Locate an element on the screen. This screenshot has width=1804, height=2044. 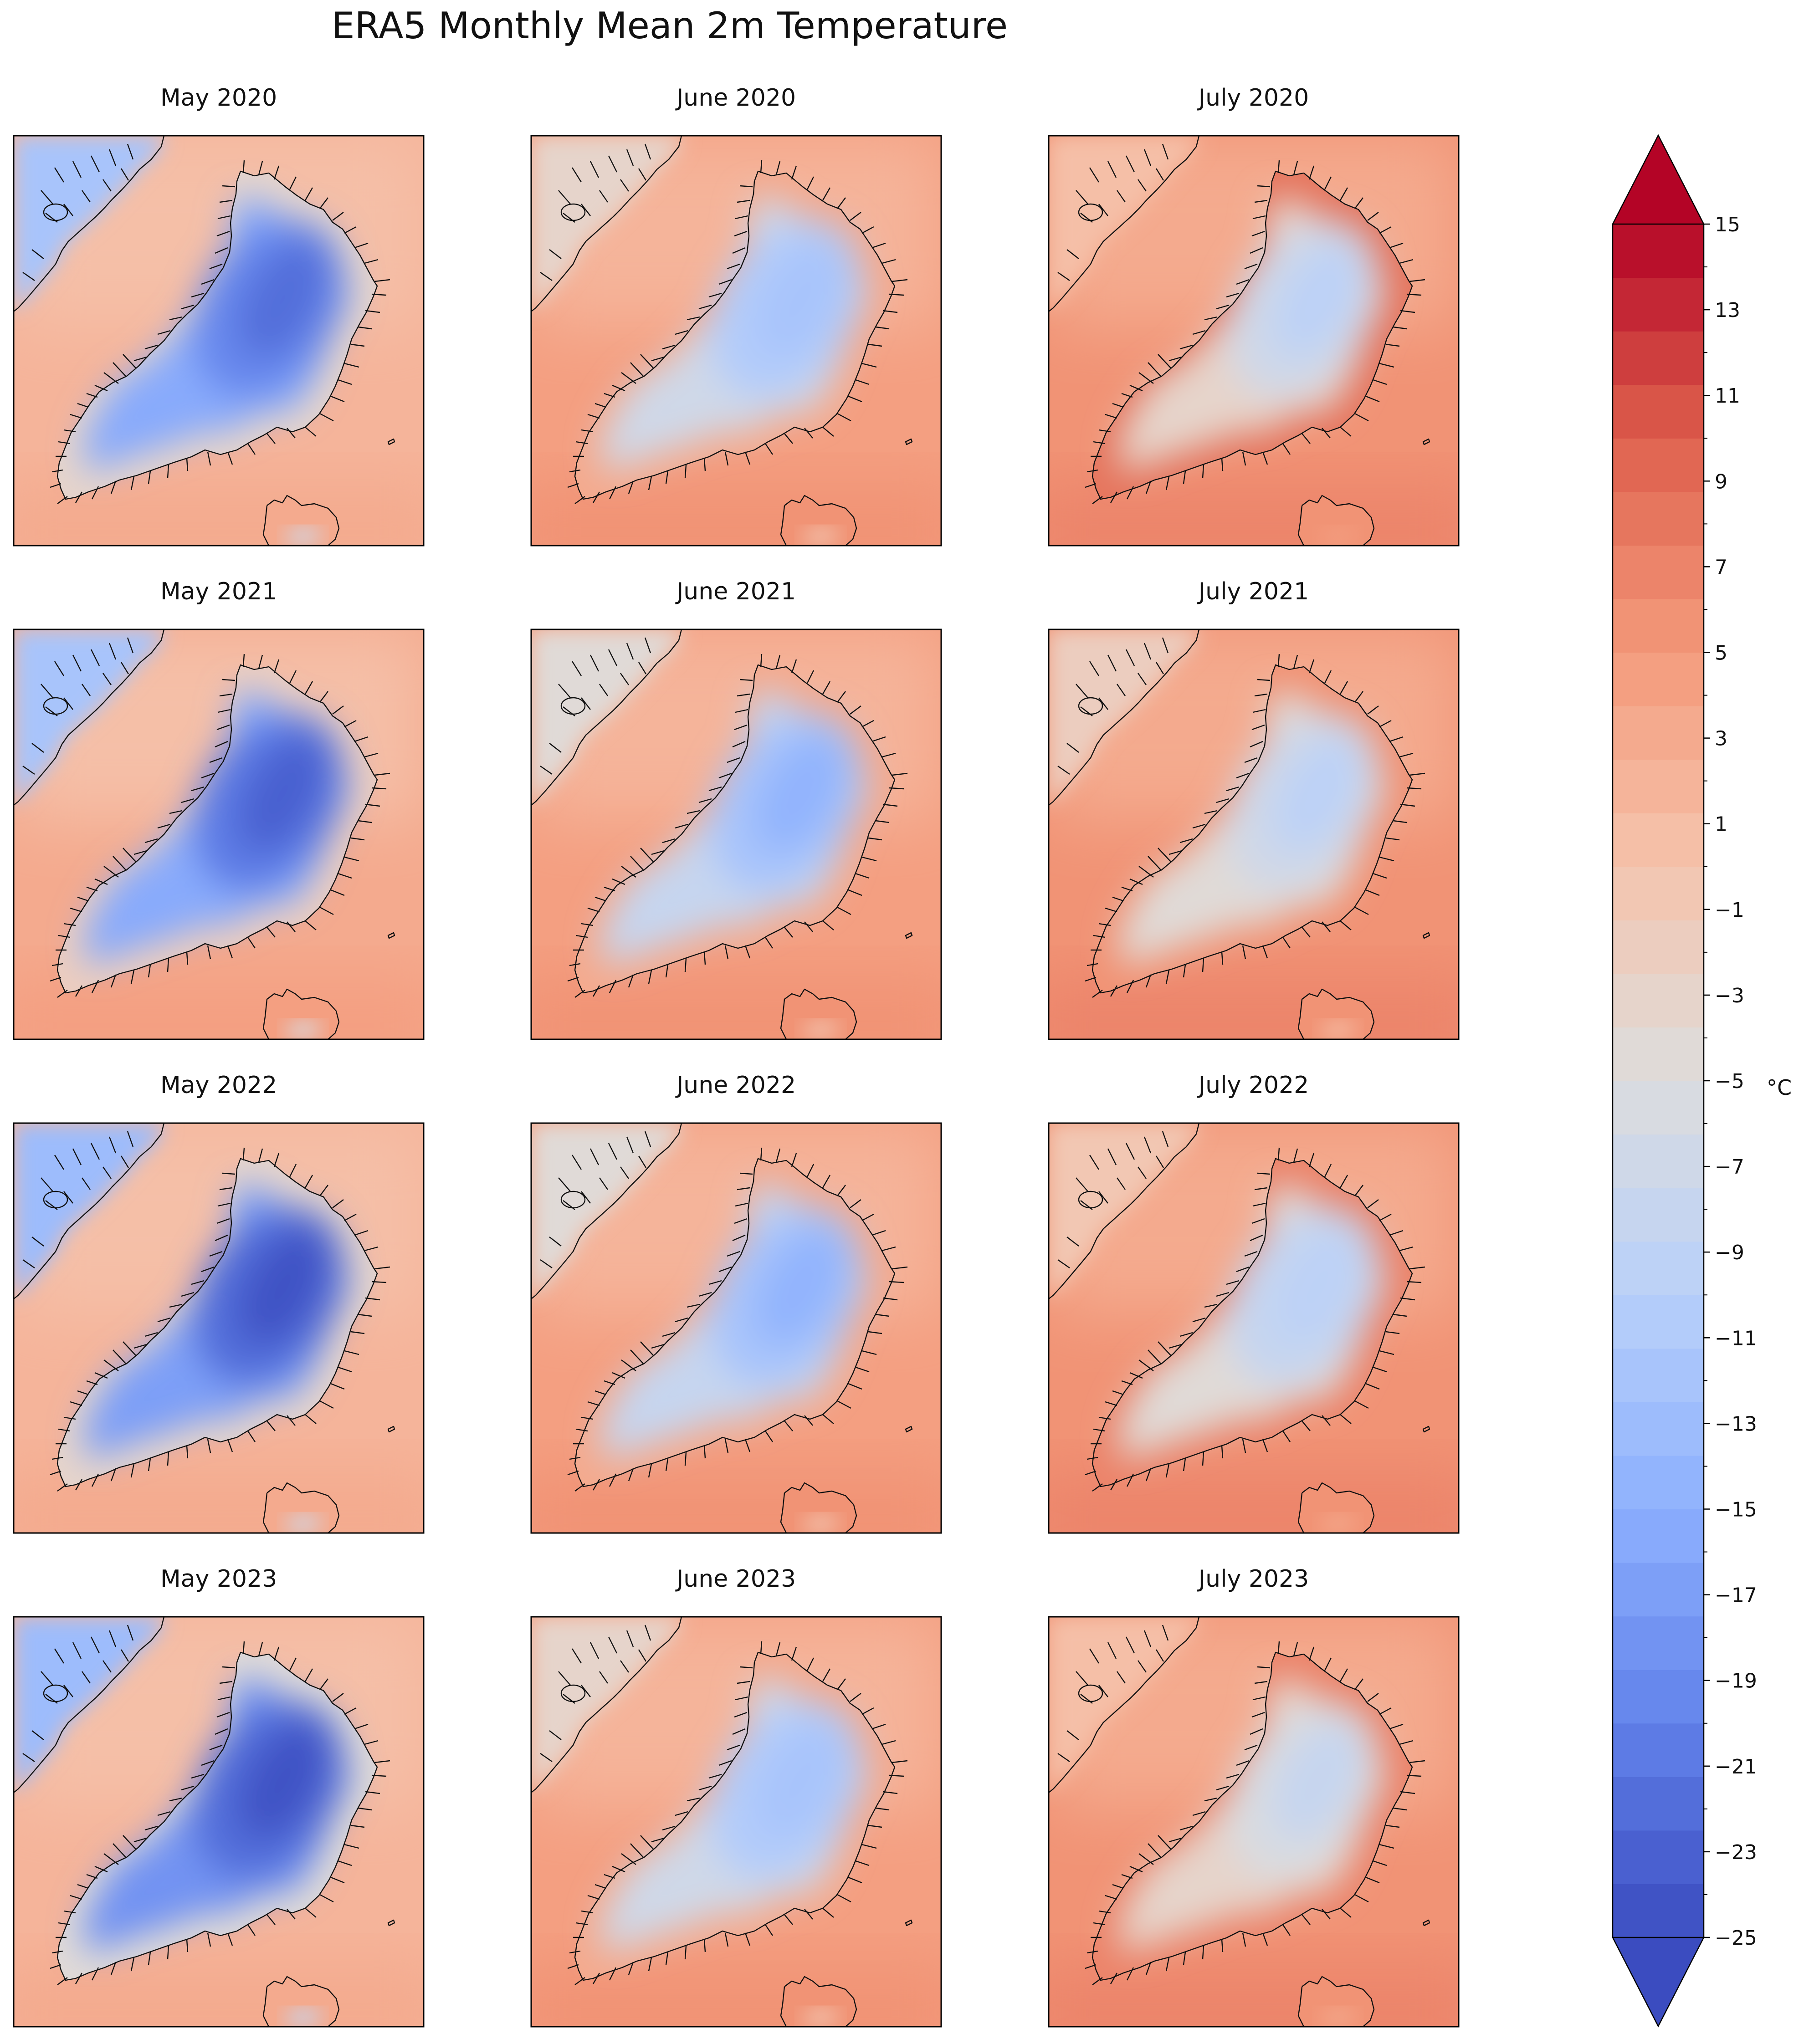
jan-mayen-coastline is located at coordinates (909, 1923).